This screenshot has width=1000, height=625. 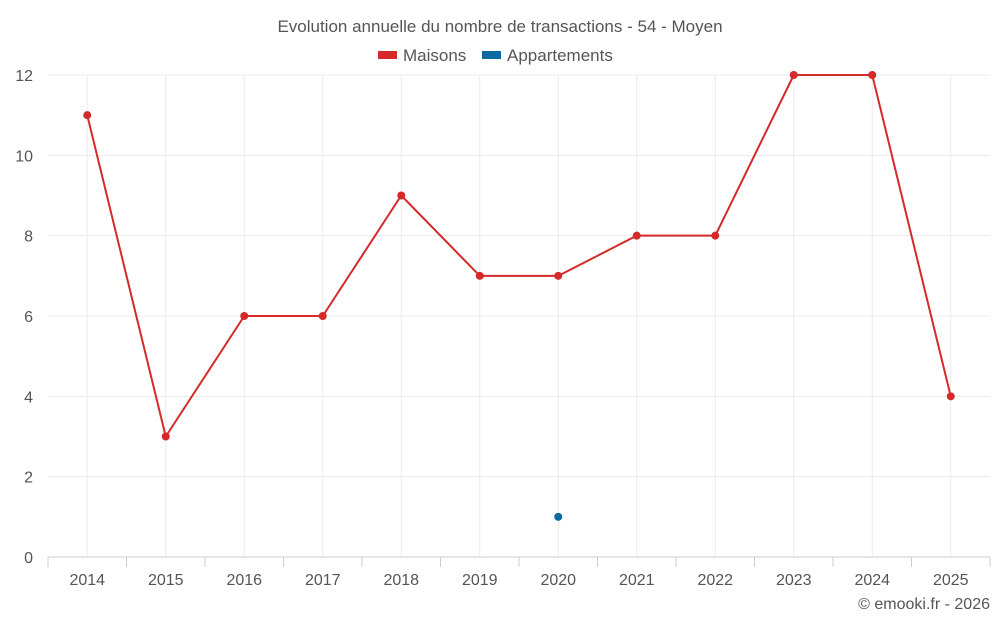 I want to click on y-tick-label: 4, so click(x=28, y=397).